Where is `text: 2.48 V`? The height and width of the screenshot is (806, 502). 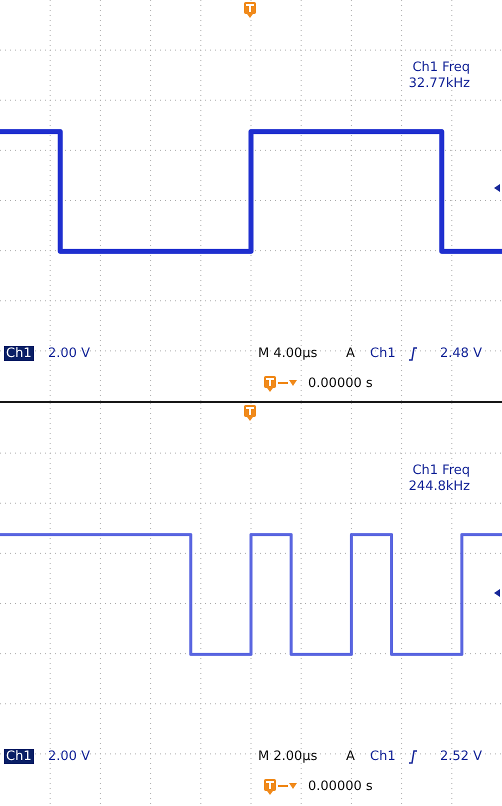
text: 2.48 V is located at coordinates (461, 353).